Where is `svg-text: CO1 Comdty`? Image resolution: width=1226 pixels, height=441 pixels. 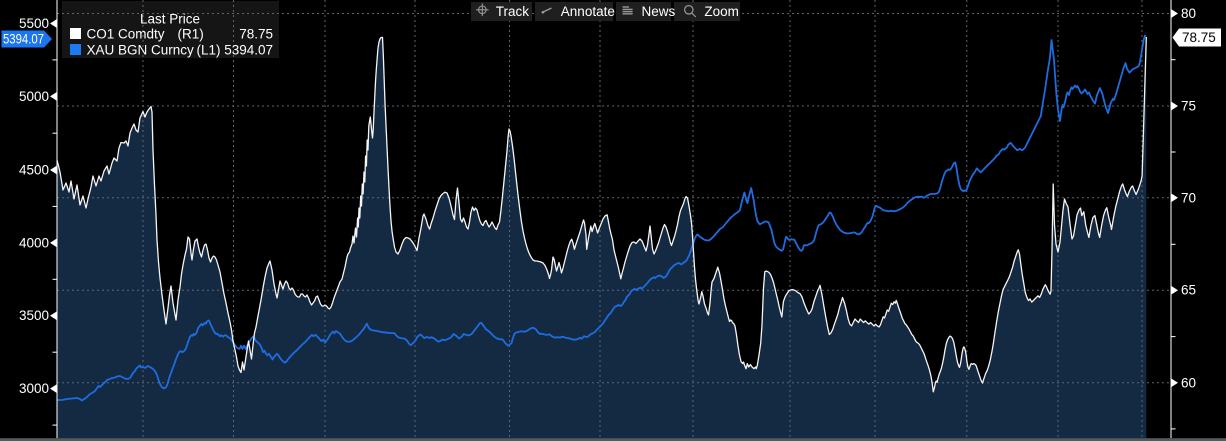
svg-text: CO1 Comdty is located at coordinates (126, 34).